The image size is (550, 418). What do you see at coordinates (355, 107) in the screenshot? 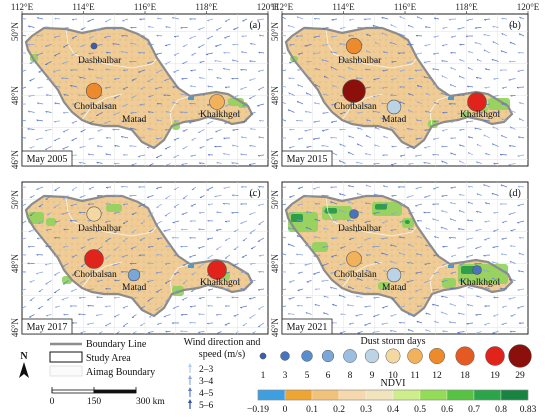
I see `city-label: Choibalsan` at bounding box center [355, 107].